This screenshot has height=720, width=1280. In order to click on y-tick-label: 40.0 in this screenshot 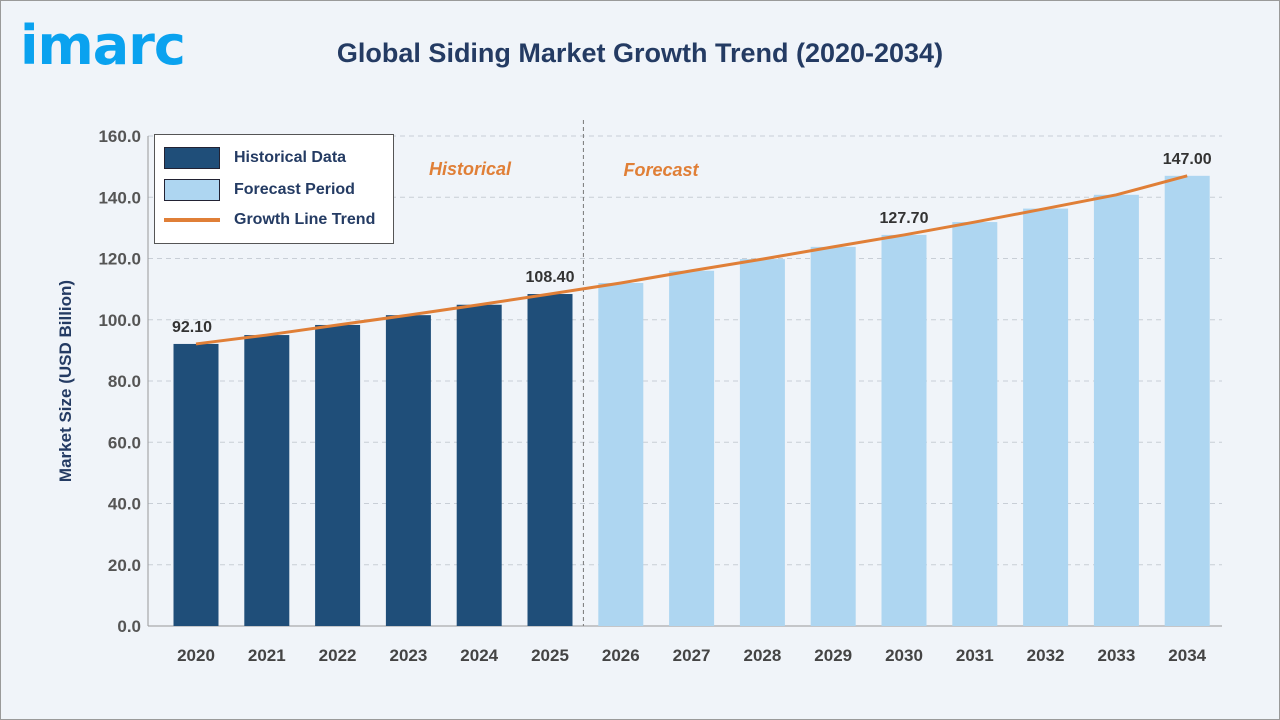, I will do `click(124, 504)`.